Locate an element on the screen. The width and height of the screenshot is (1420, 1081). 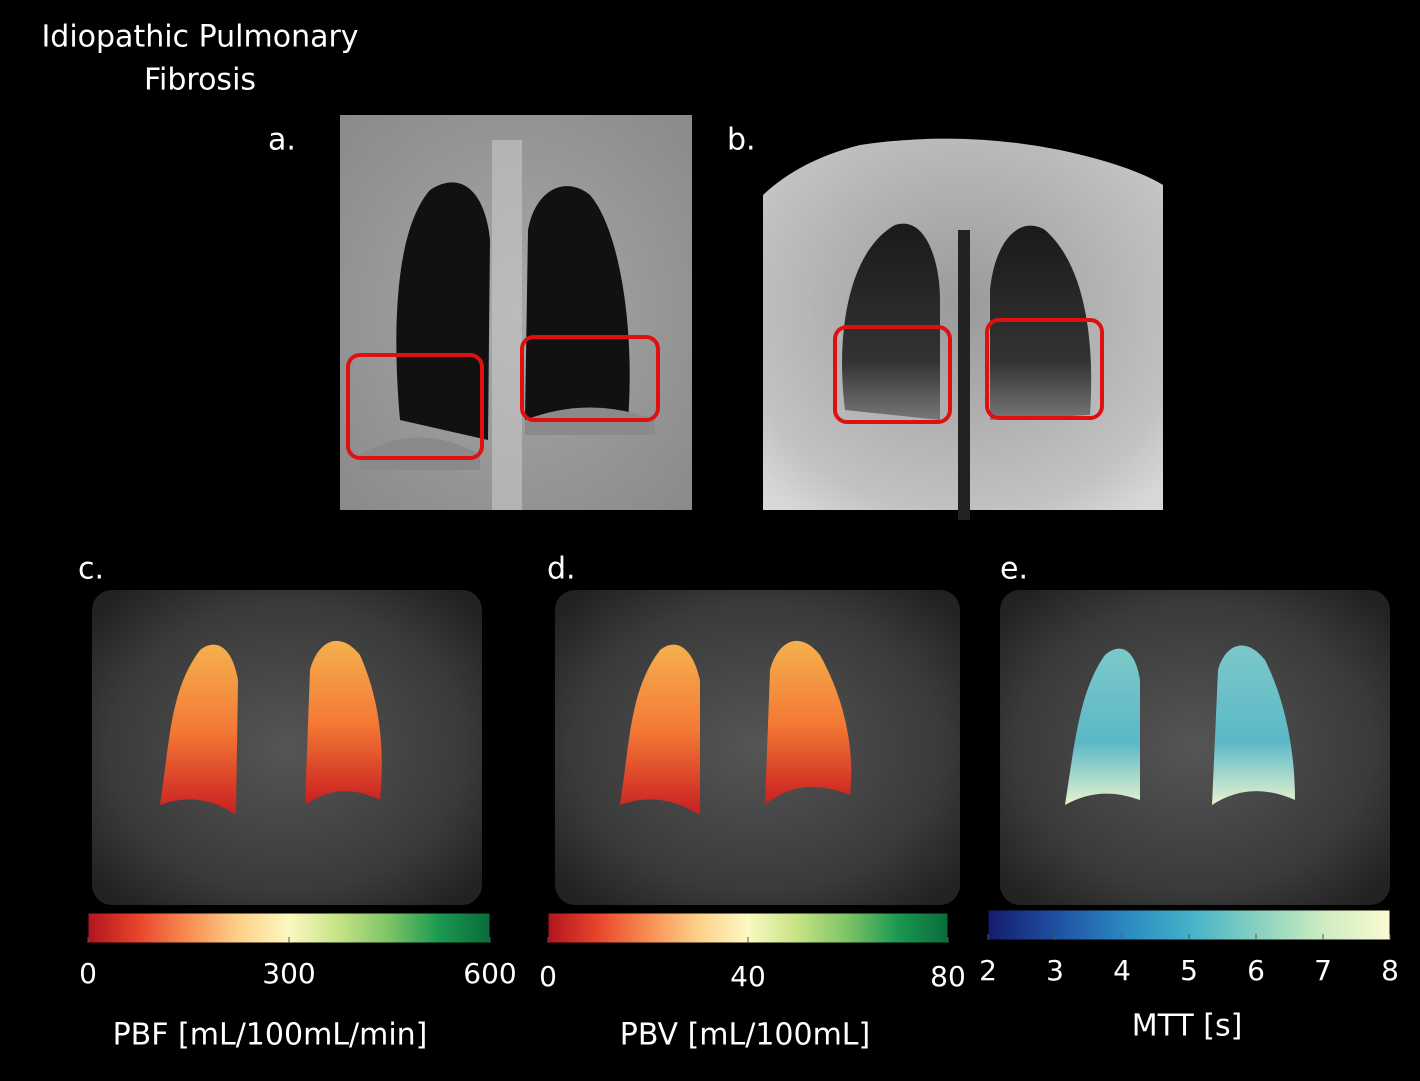
panel-label: a. is located at coordinates (282, 140).